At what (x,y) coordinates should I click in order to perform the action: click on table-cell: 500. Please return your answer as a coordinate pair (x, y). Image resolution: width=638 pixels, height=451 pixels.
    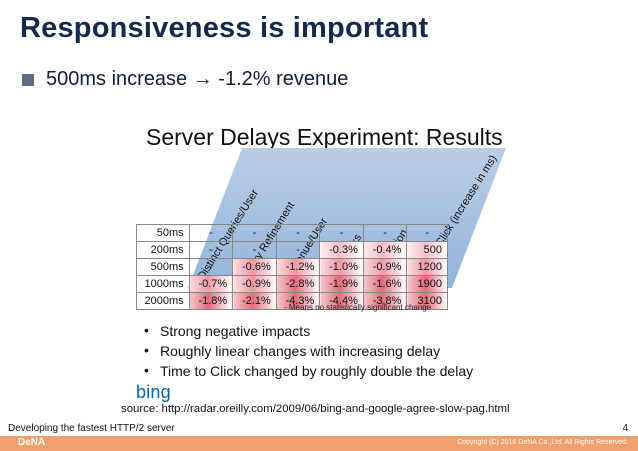
    Looking at the image, I should click on (427, 250).